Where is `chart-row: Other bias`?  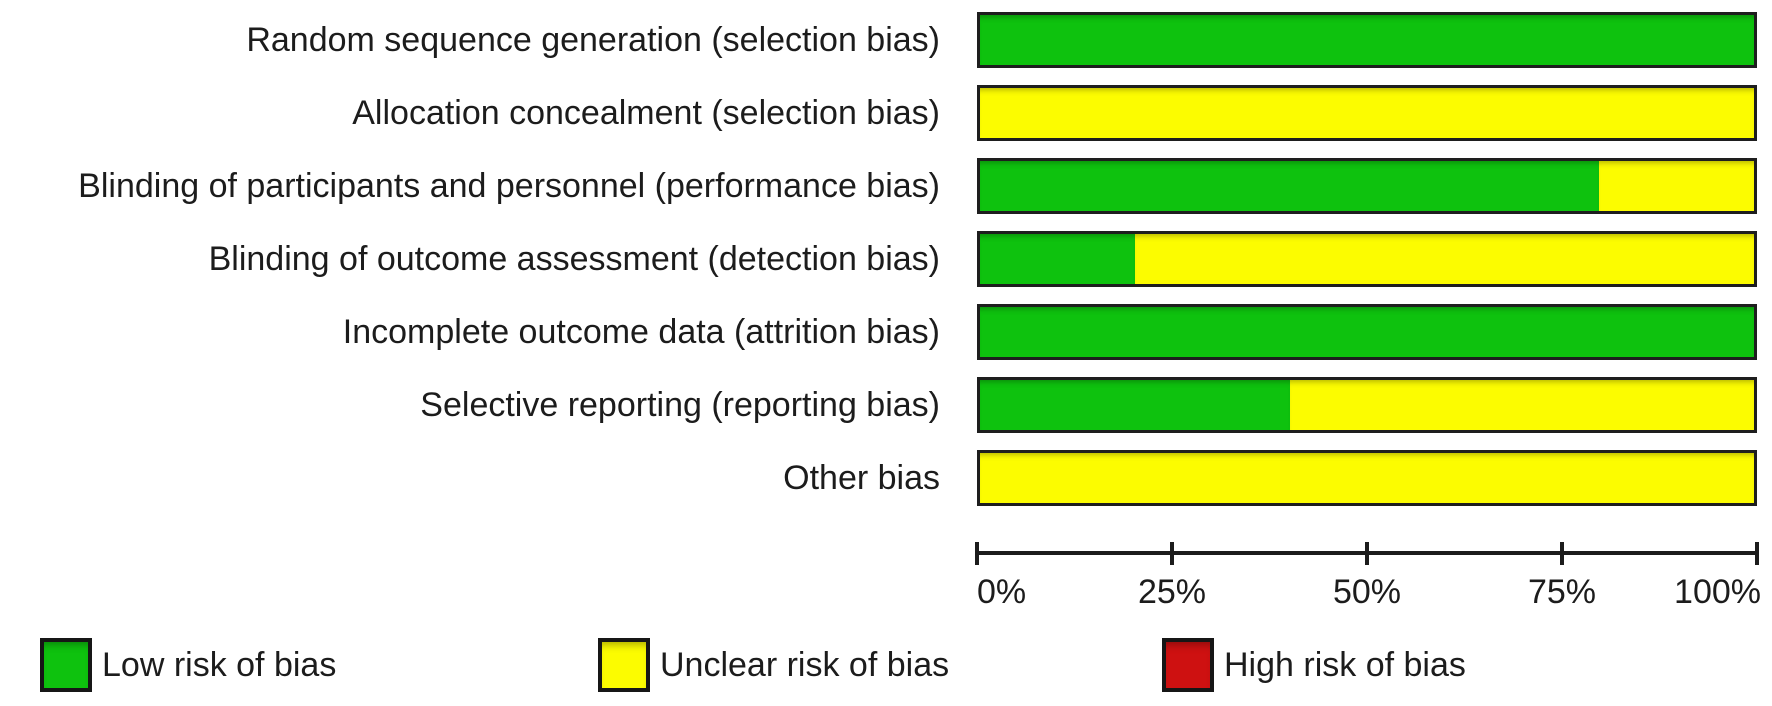 chart-row: Other bias is located at coordinates (886, 478).